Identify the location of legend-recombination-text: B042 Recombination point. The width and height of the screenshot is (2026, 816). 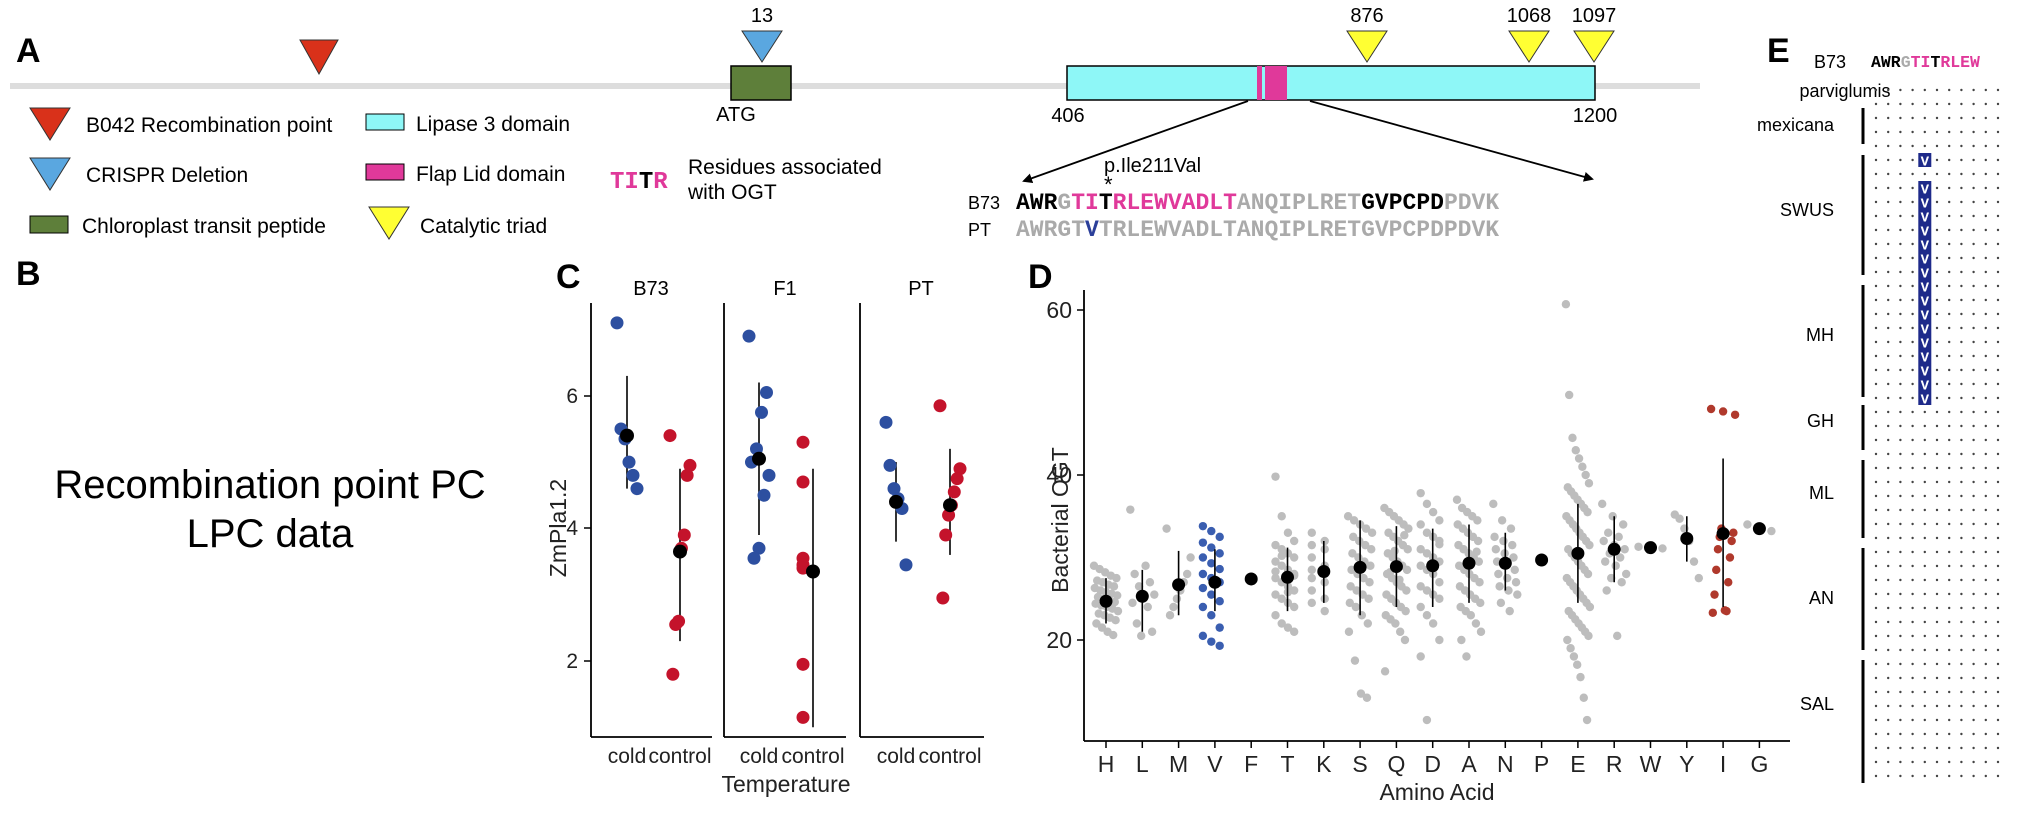
(209, 125).